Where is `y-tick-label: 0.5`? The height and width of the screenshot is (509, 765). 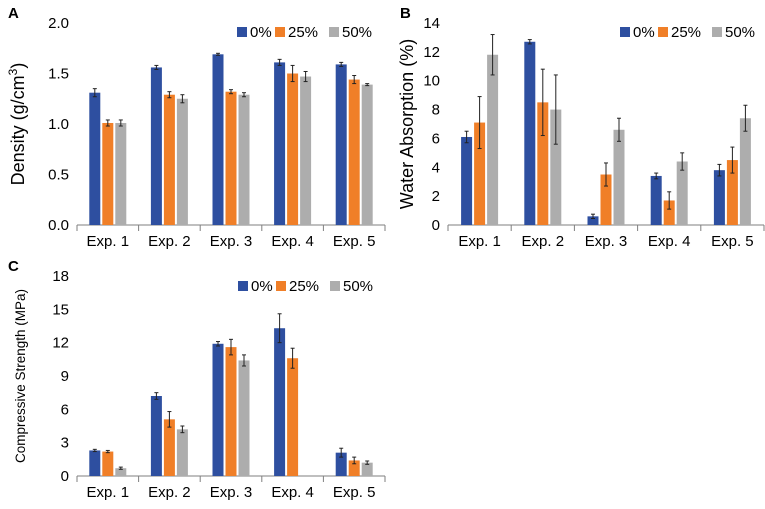 y-tick-label: 0.5 is located at coordinates (58, 175).